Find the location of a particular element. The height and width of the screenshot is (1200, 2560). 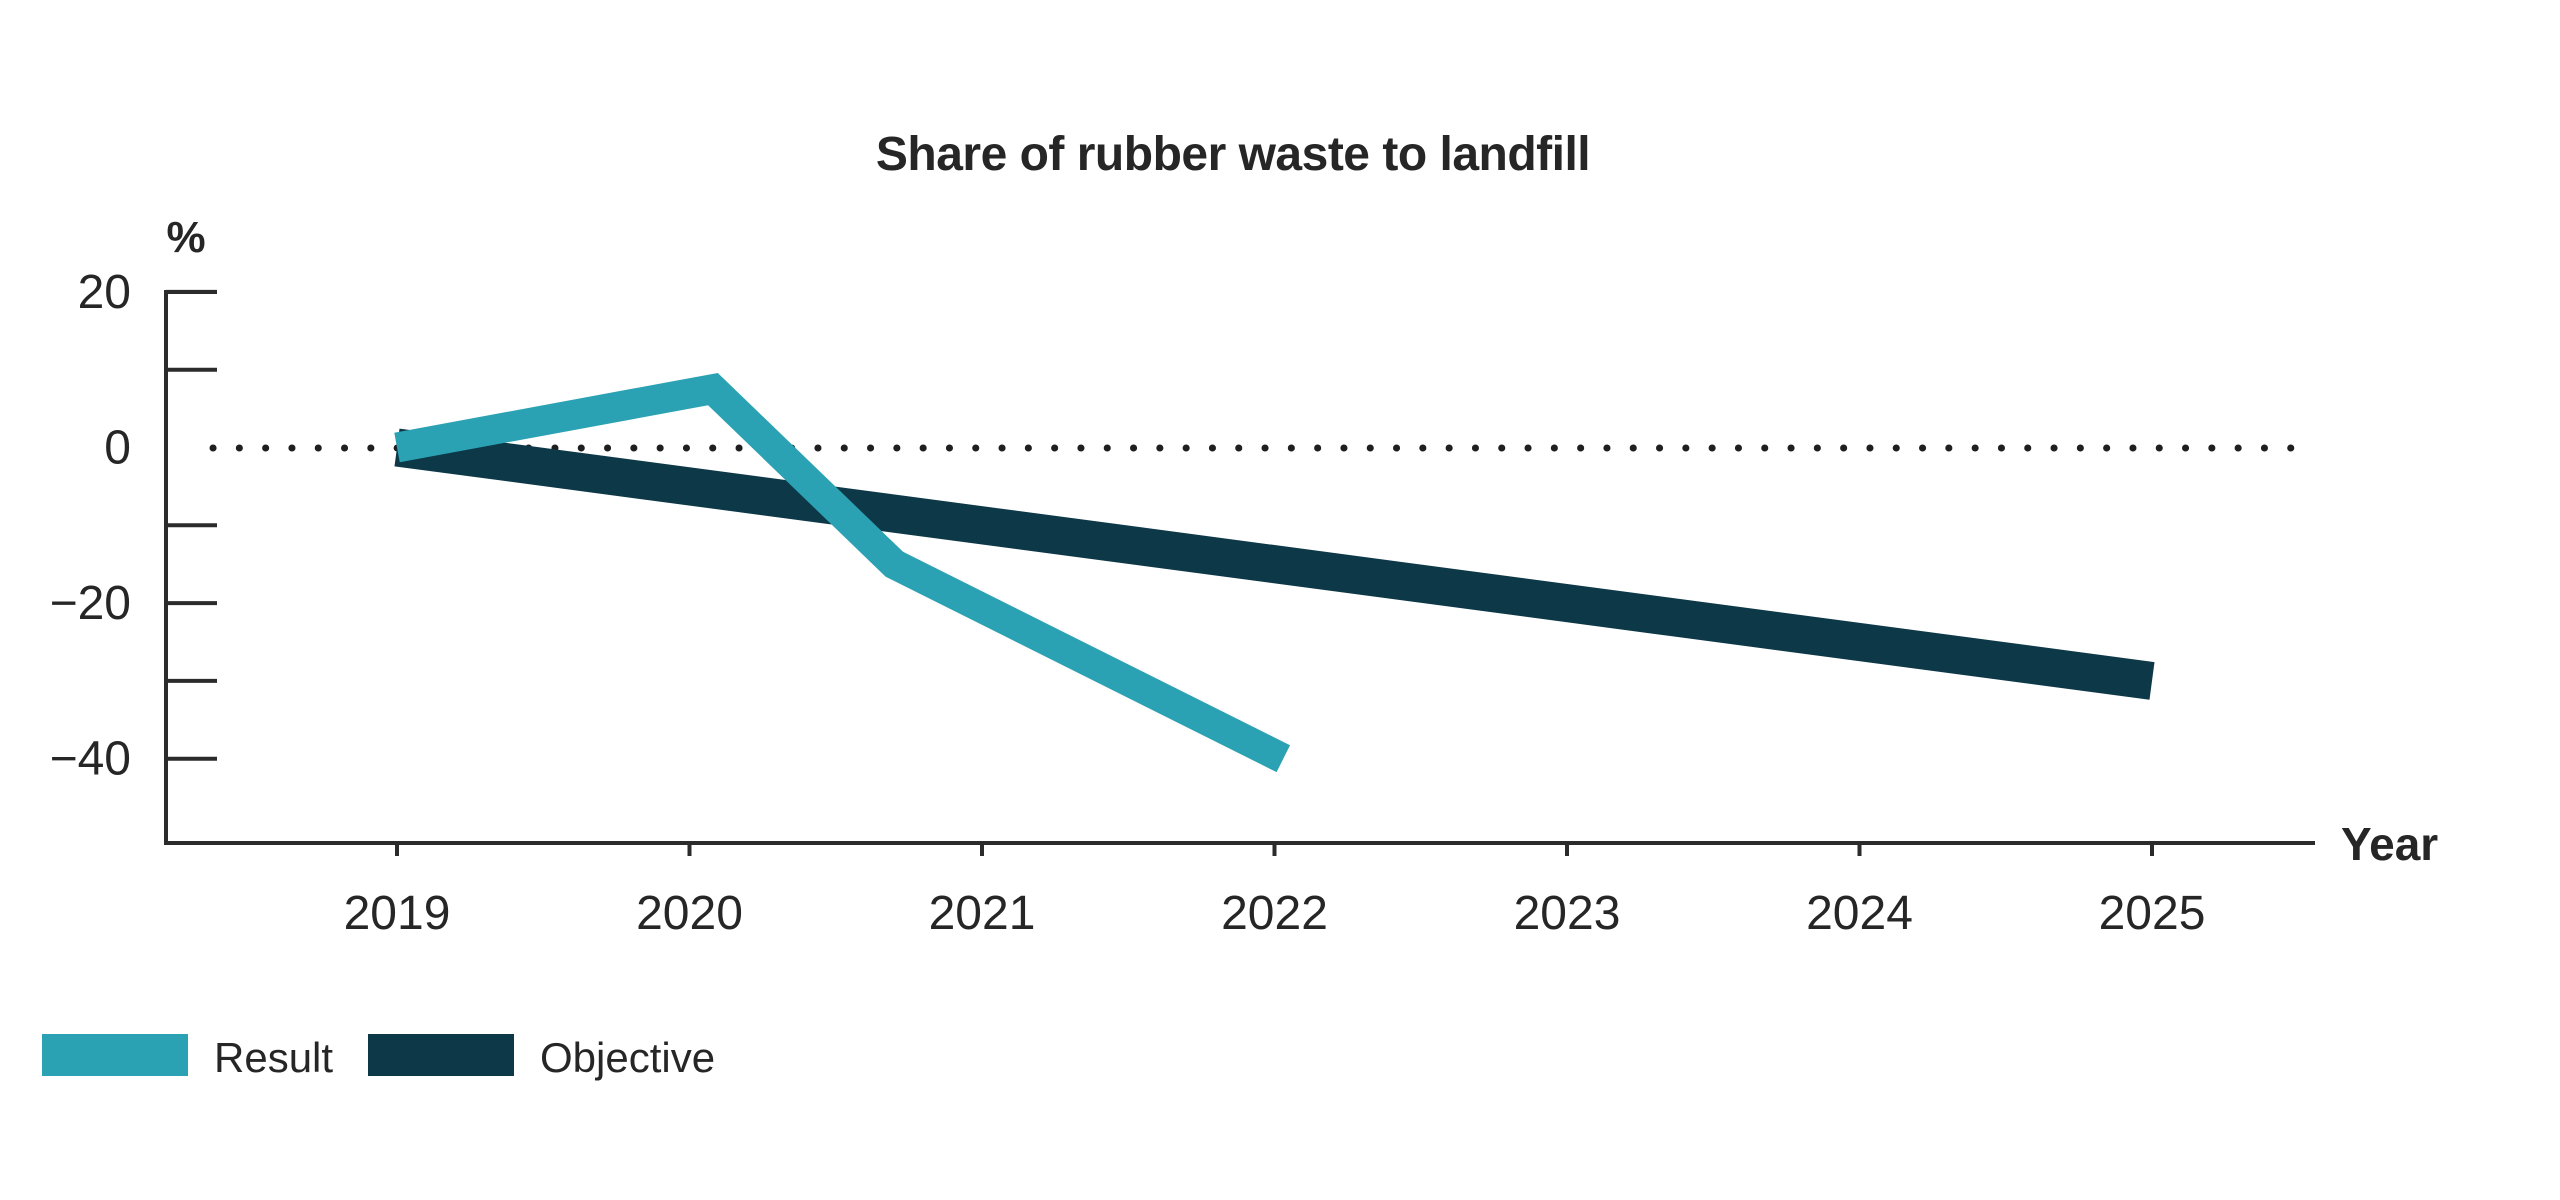

y-axis-labels: 20 0 −20 −40 is located at coordinates (90, 526).